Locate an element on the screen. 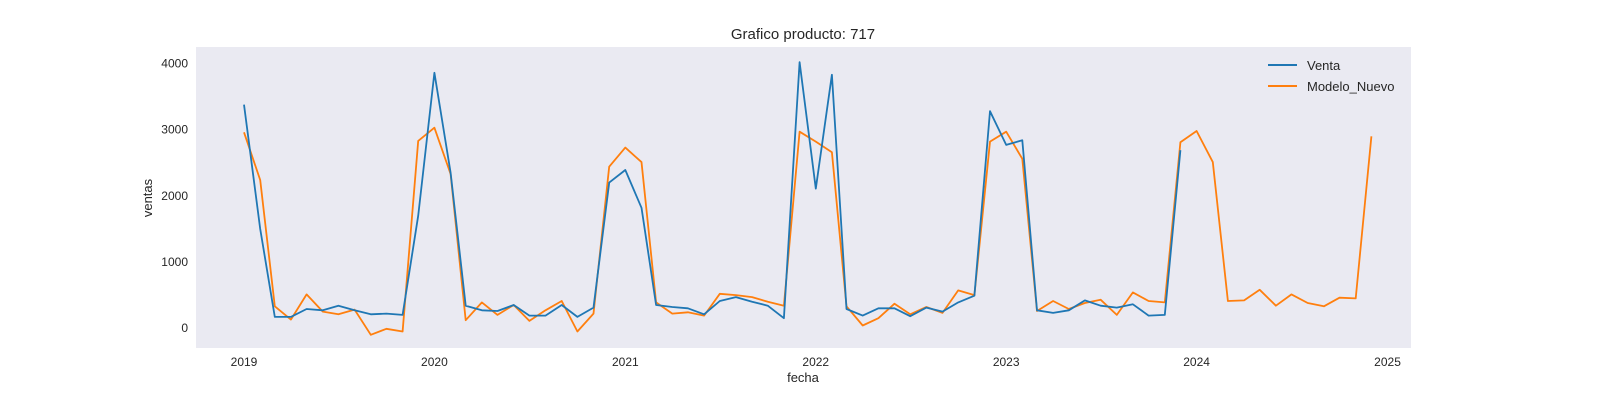 This screenshot has height=400, width=1600. x-tick-label: 2022 is located at coordinates (815, 362).